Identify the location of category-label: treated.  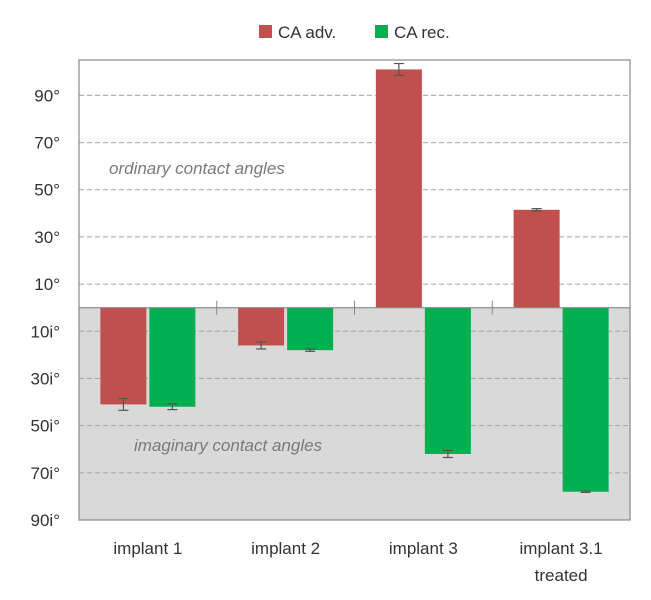
(561, 575).